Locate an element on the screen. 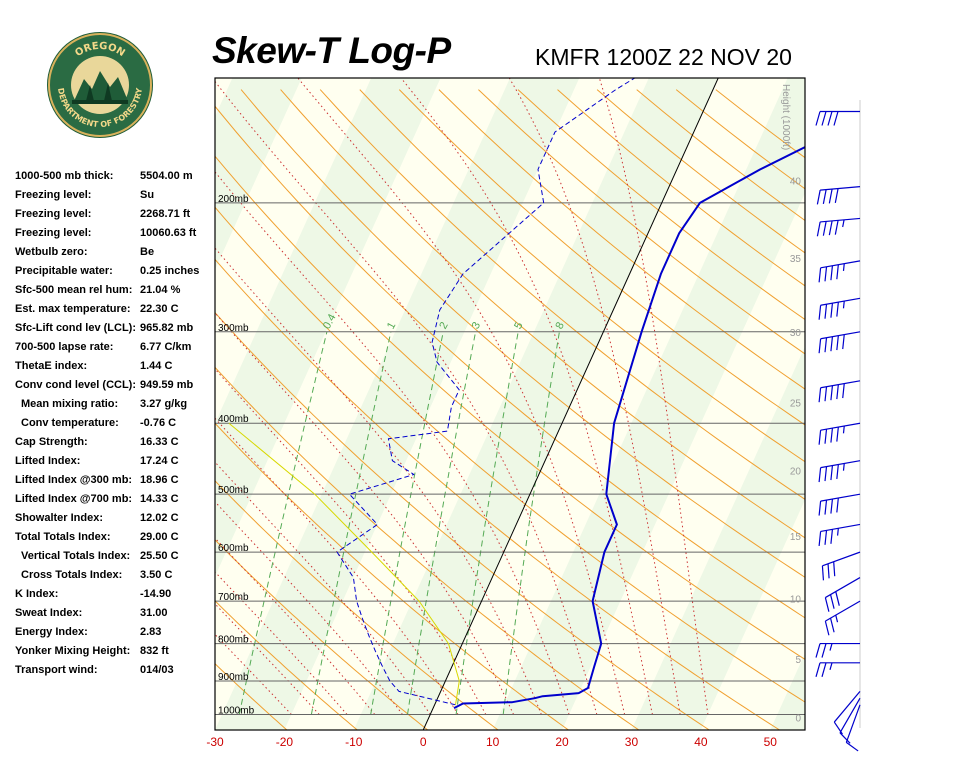 This screenshot has width=960, height=768. index-value: 0.25 inches is located at coordinates (170, 271).